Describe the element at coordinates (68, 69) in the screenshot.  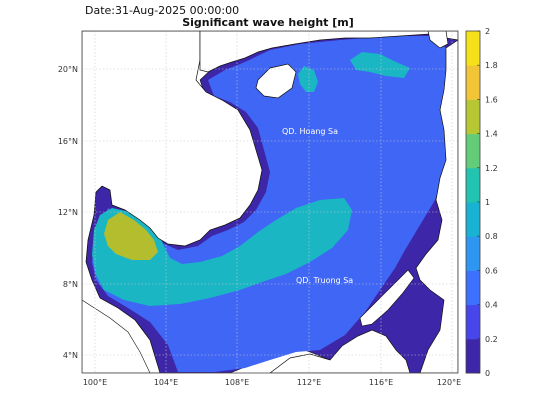
I see `lat-tick-label-20: 20°N` at that location.